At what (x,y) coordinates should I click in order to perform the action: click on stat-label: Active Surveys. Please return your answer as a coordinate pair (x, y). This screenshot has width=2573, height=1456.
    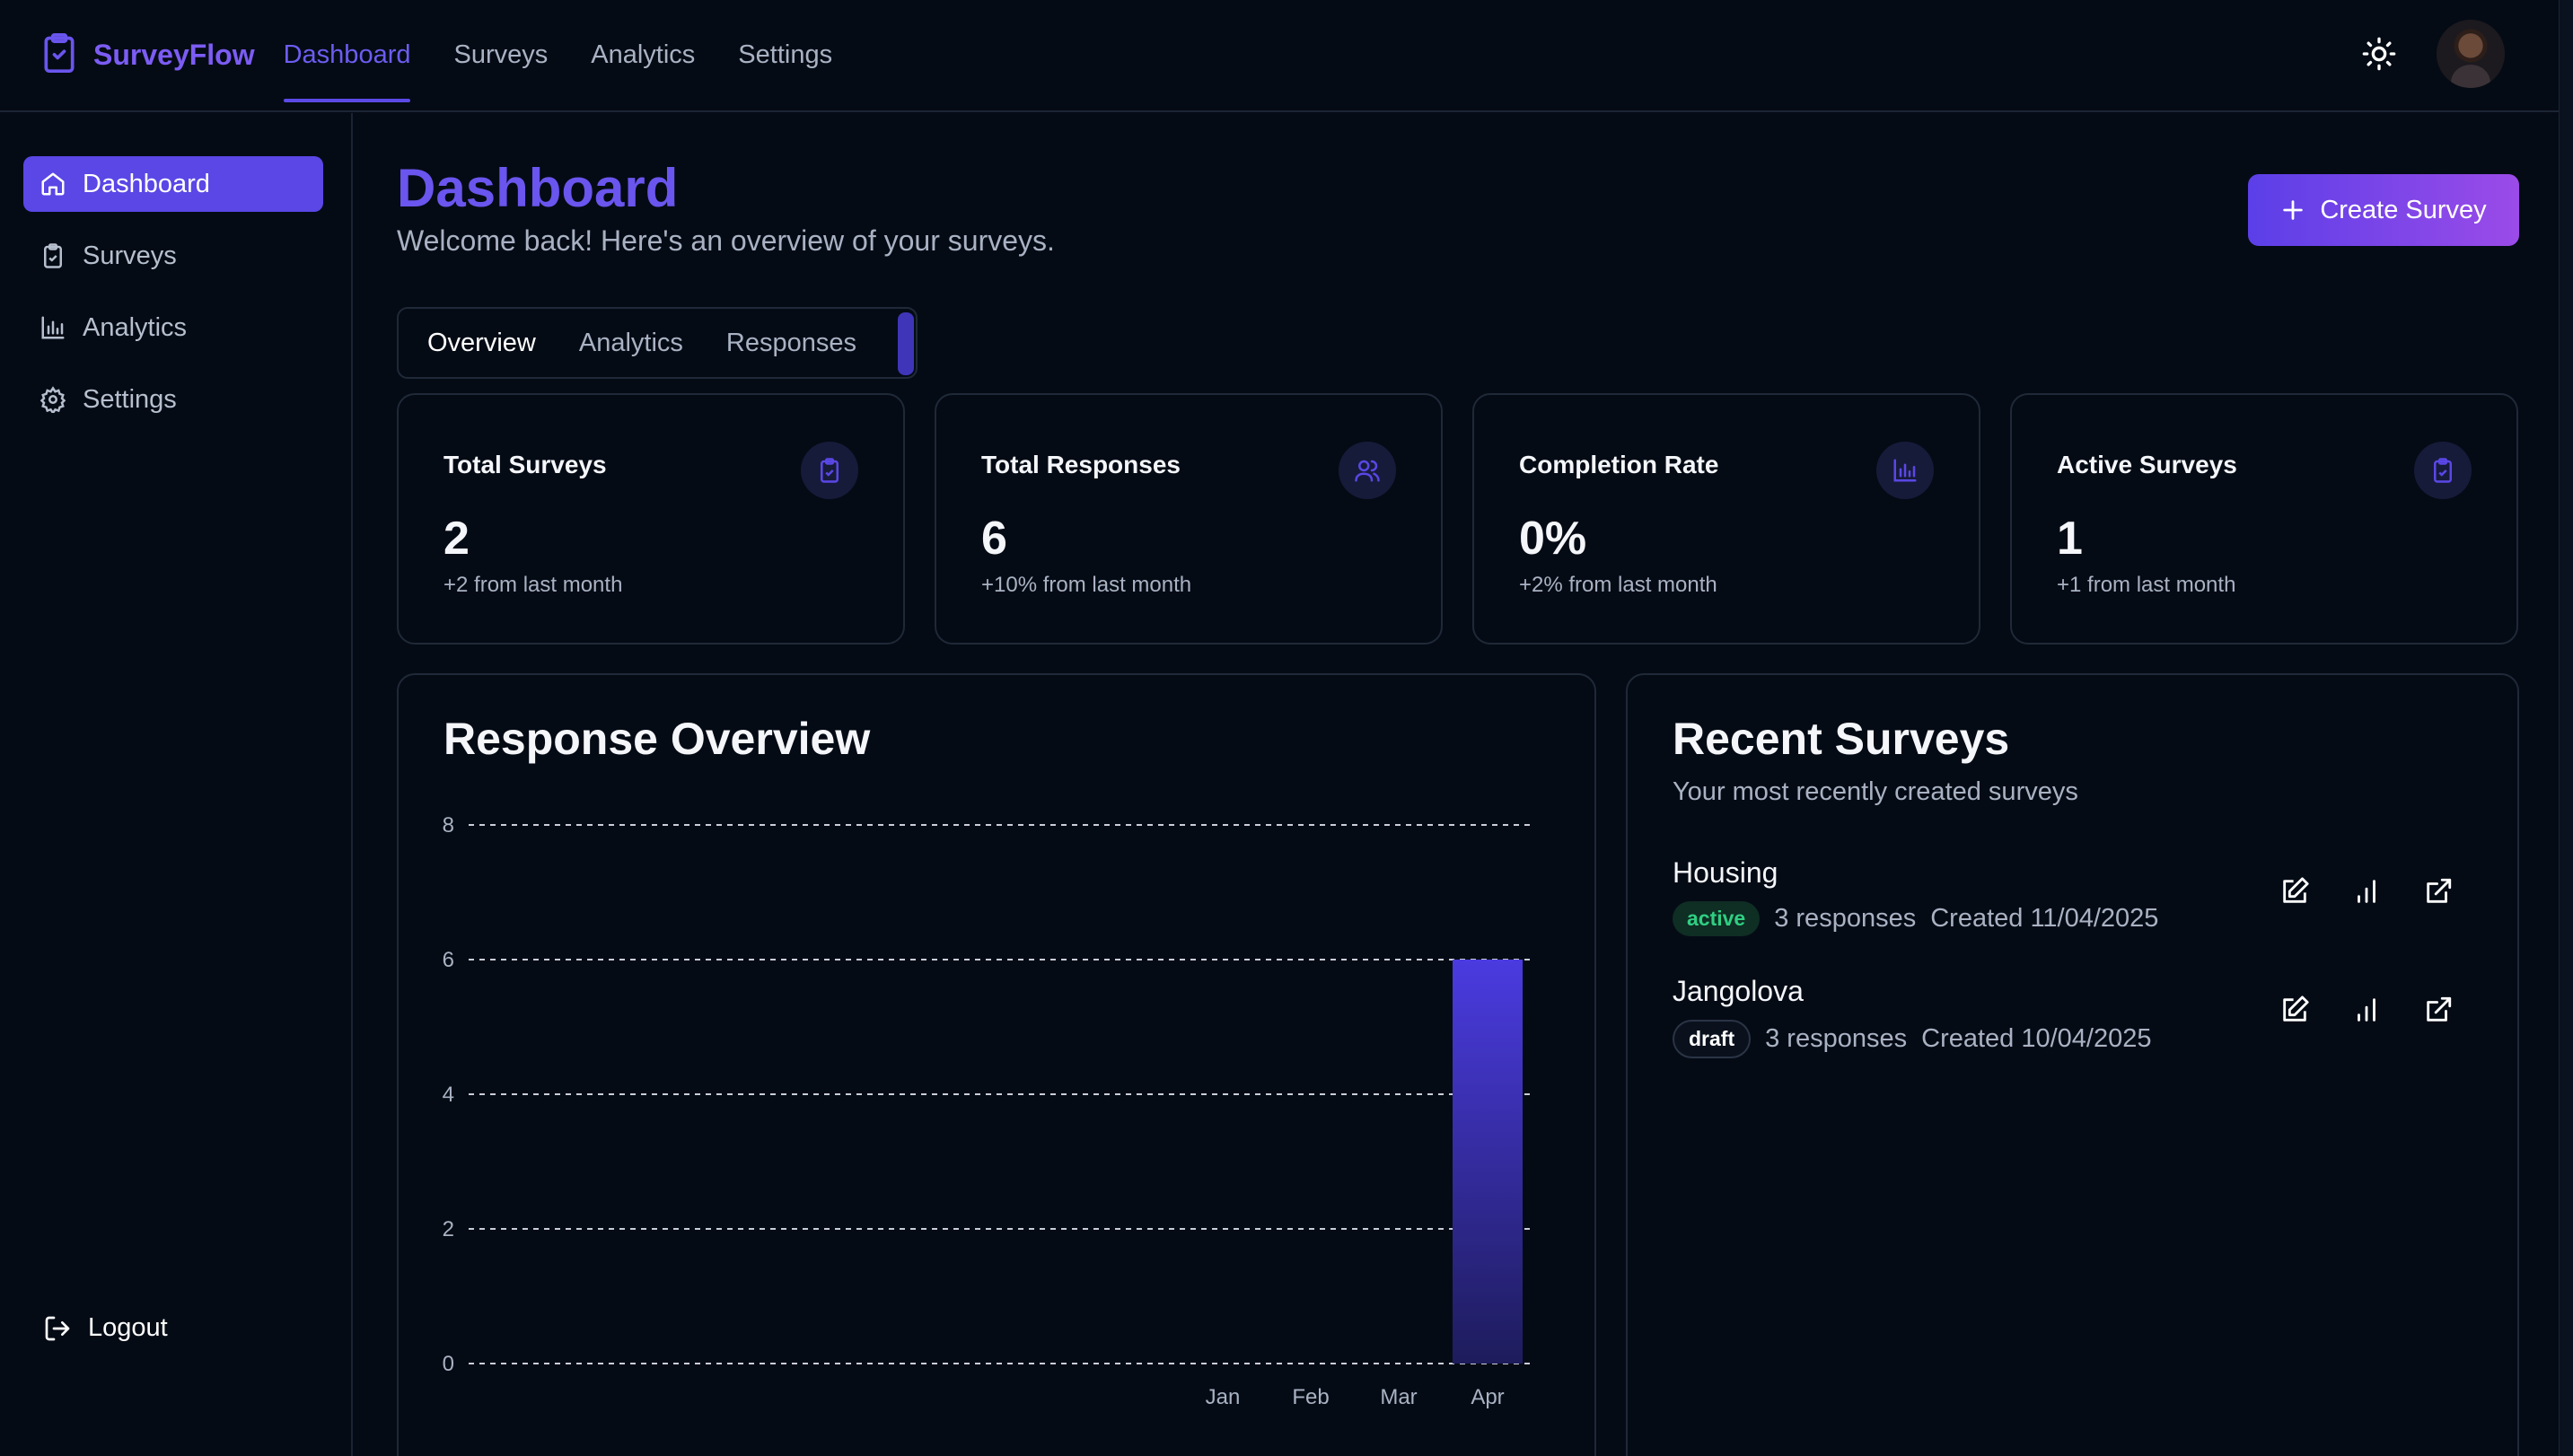
    Looking at the image, I should click on (2147, 465).